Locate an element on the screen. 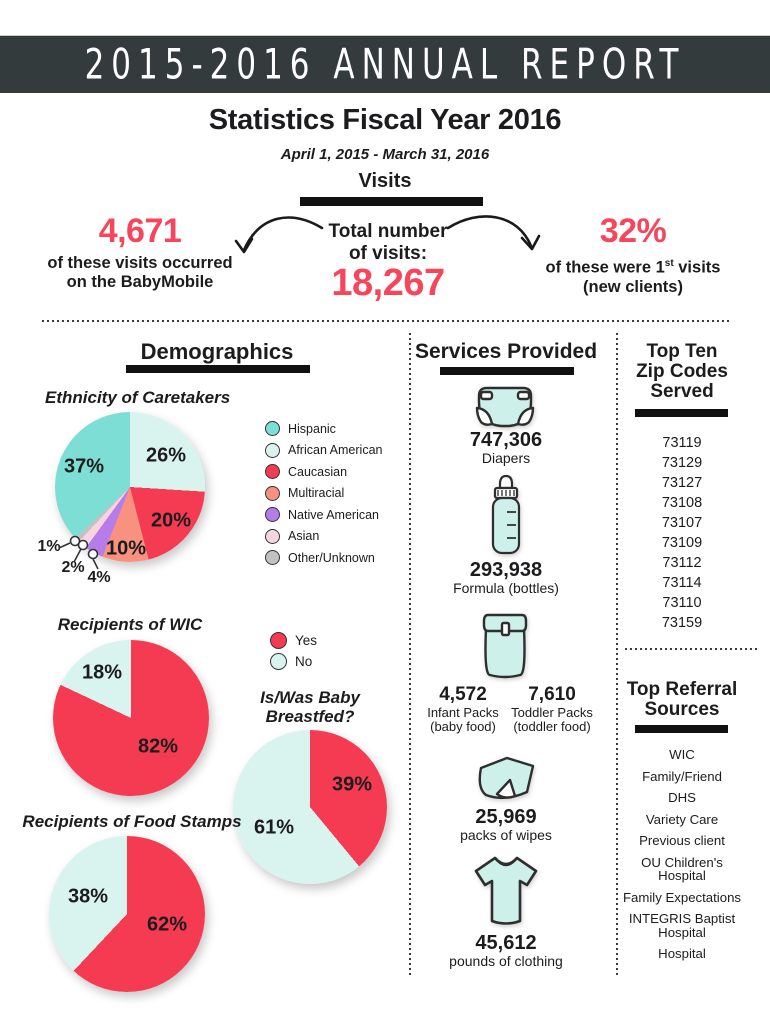 The image size is (770, 1024). zip-item: 73109 is located at coordinates (682, 543).